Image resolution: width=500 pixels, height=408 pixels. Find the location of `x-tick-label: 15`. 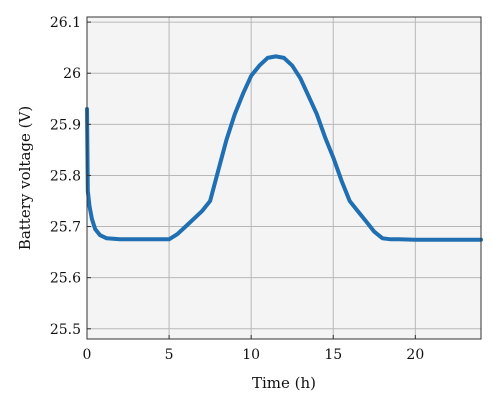

x-tick-label: 15 is located at coordinates (333, 355).